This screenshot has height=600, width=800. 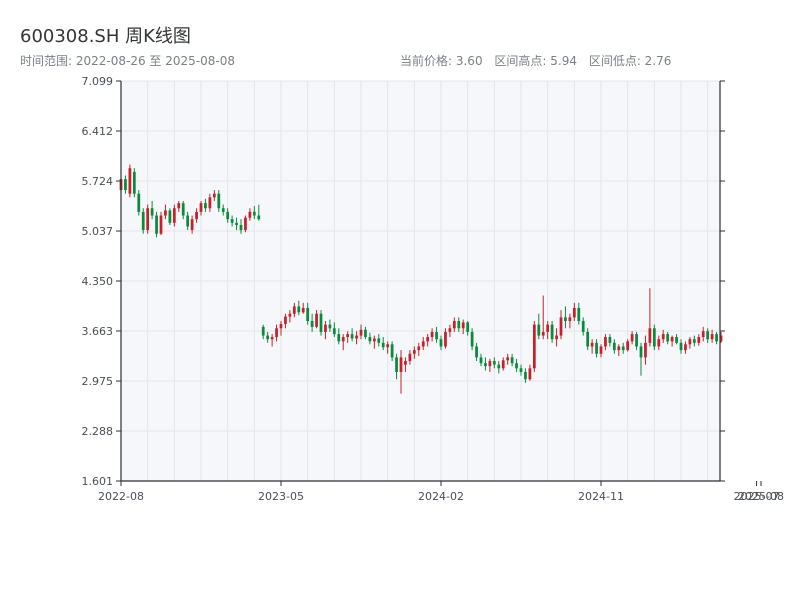 What do you see at coordinates (630, 61) in the screenshot?
I see `range-low-label: 区间低点: 2.76` at bounding box center [630, 61].